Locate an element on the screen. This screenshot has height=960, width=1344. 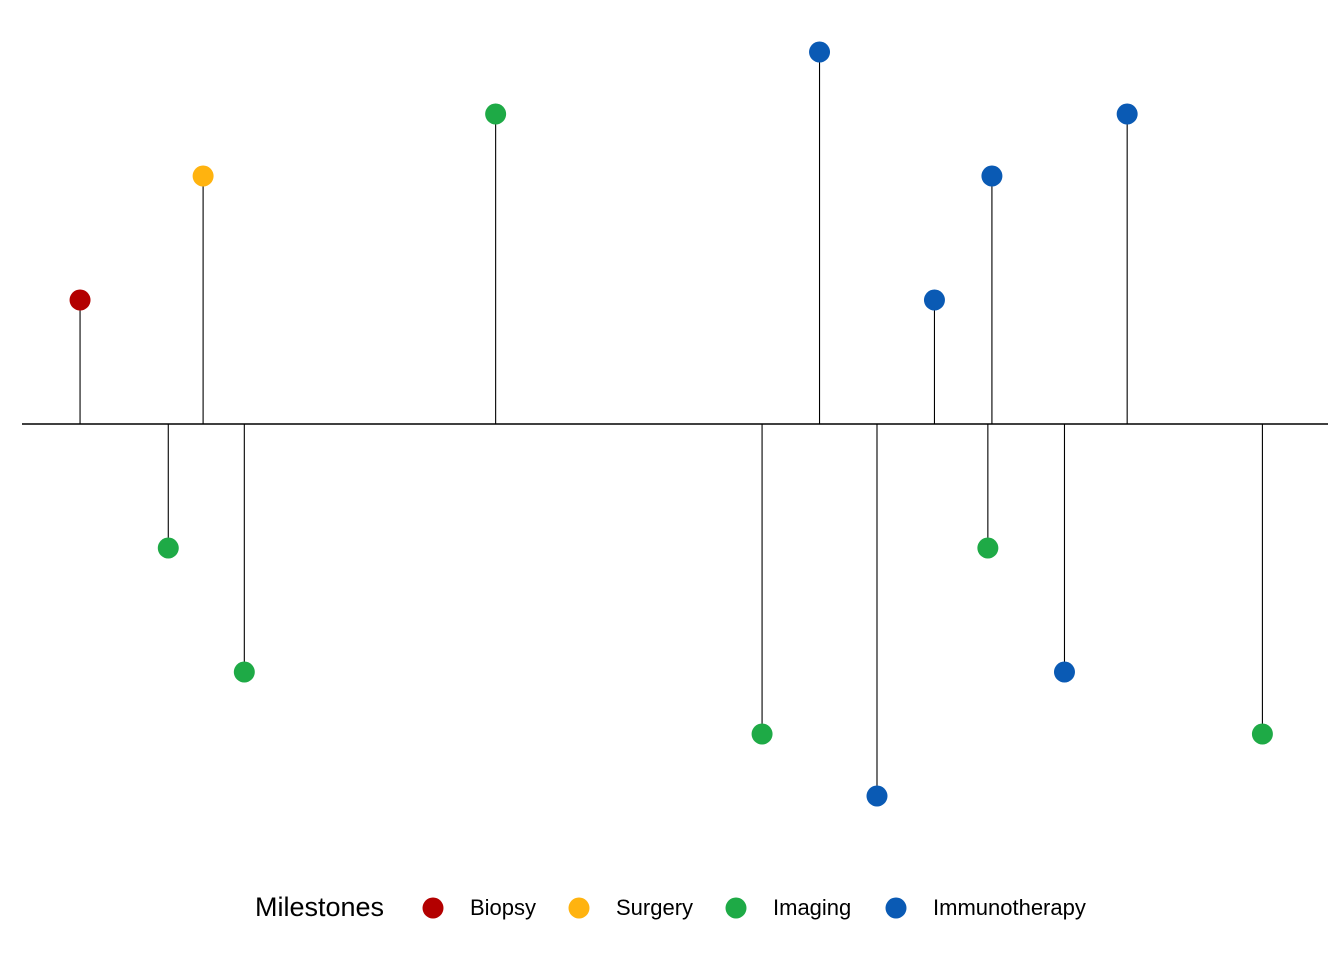
legend-label-immunotherapy: Immunotherapy is located at coordinates (1009, 907).